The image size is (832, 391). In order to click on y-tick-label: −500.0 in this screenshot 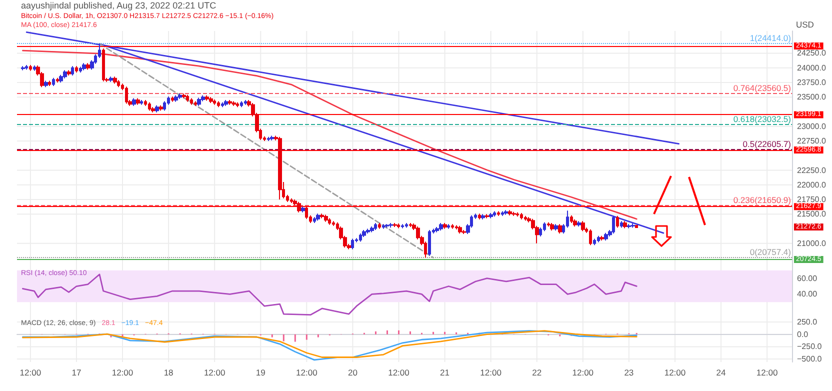, I will do `click(809, 359)`.